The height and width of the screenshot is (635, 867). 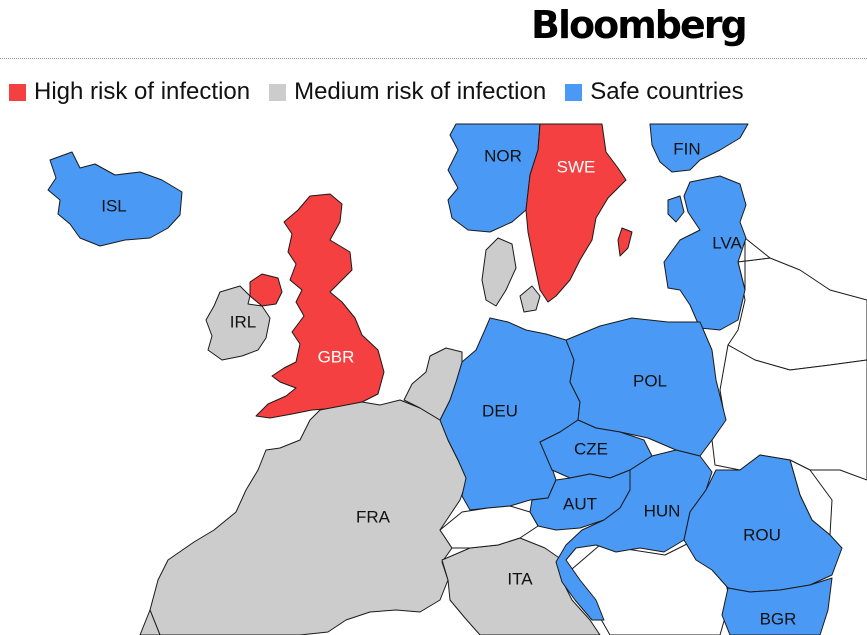 What do you see at coordinates (150, 622) in the screenshot?
I see `country-prt-esp` at bounding box center [150, 622].